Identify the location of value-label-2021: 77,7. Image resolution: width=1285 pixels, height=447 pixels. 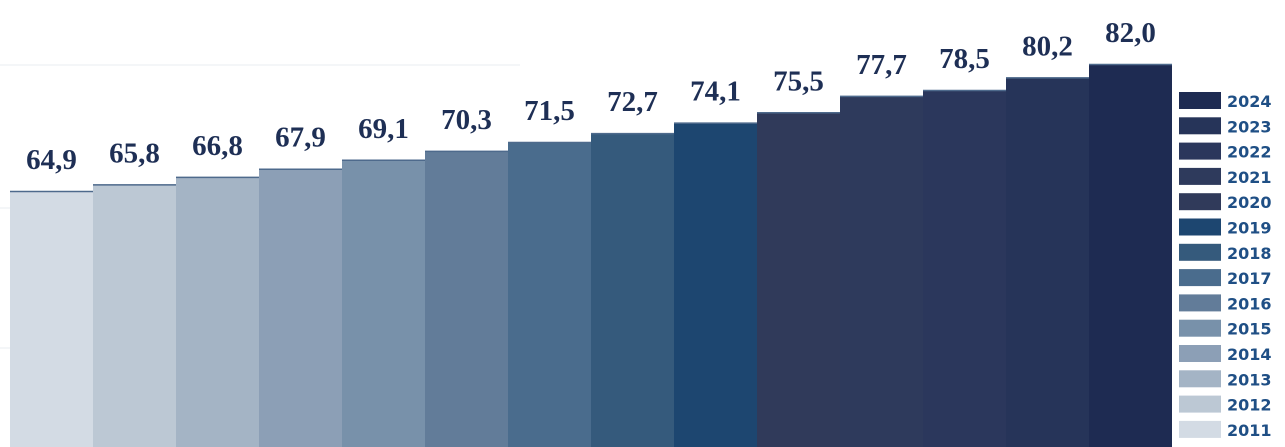
(881, 65).